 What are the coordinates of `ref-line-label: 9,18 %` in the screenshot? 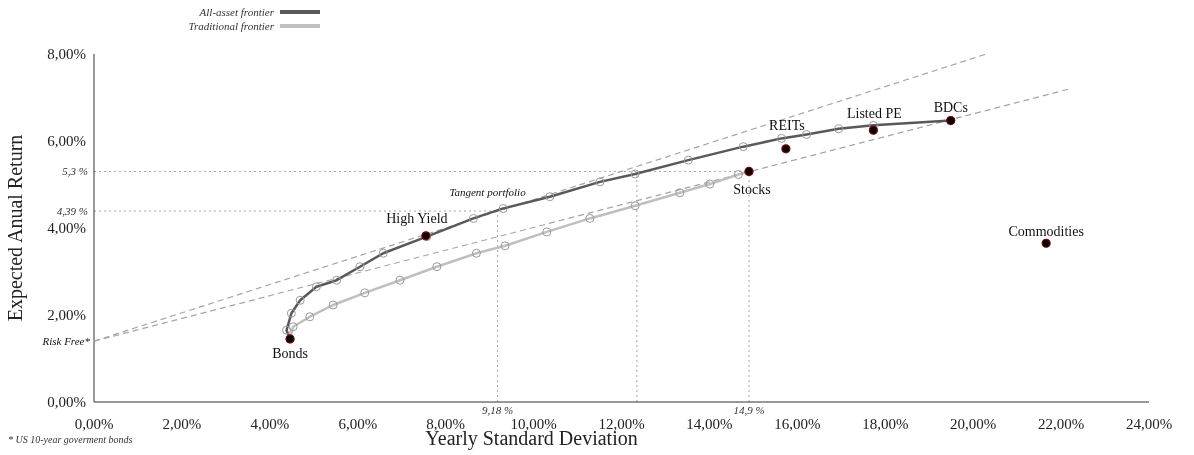 It's located at (497, 410).